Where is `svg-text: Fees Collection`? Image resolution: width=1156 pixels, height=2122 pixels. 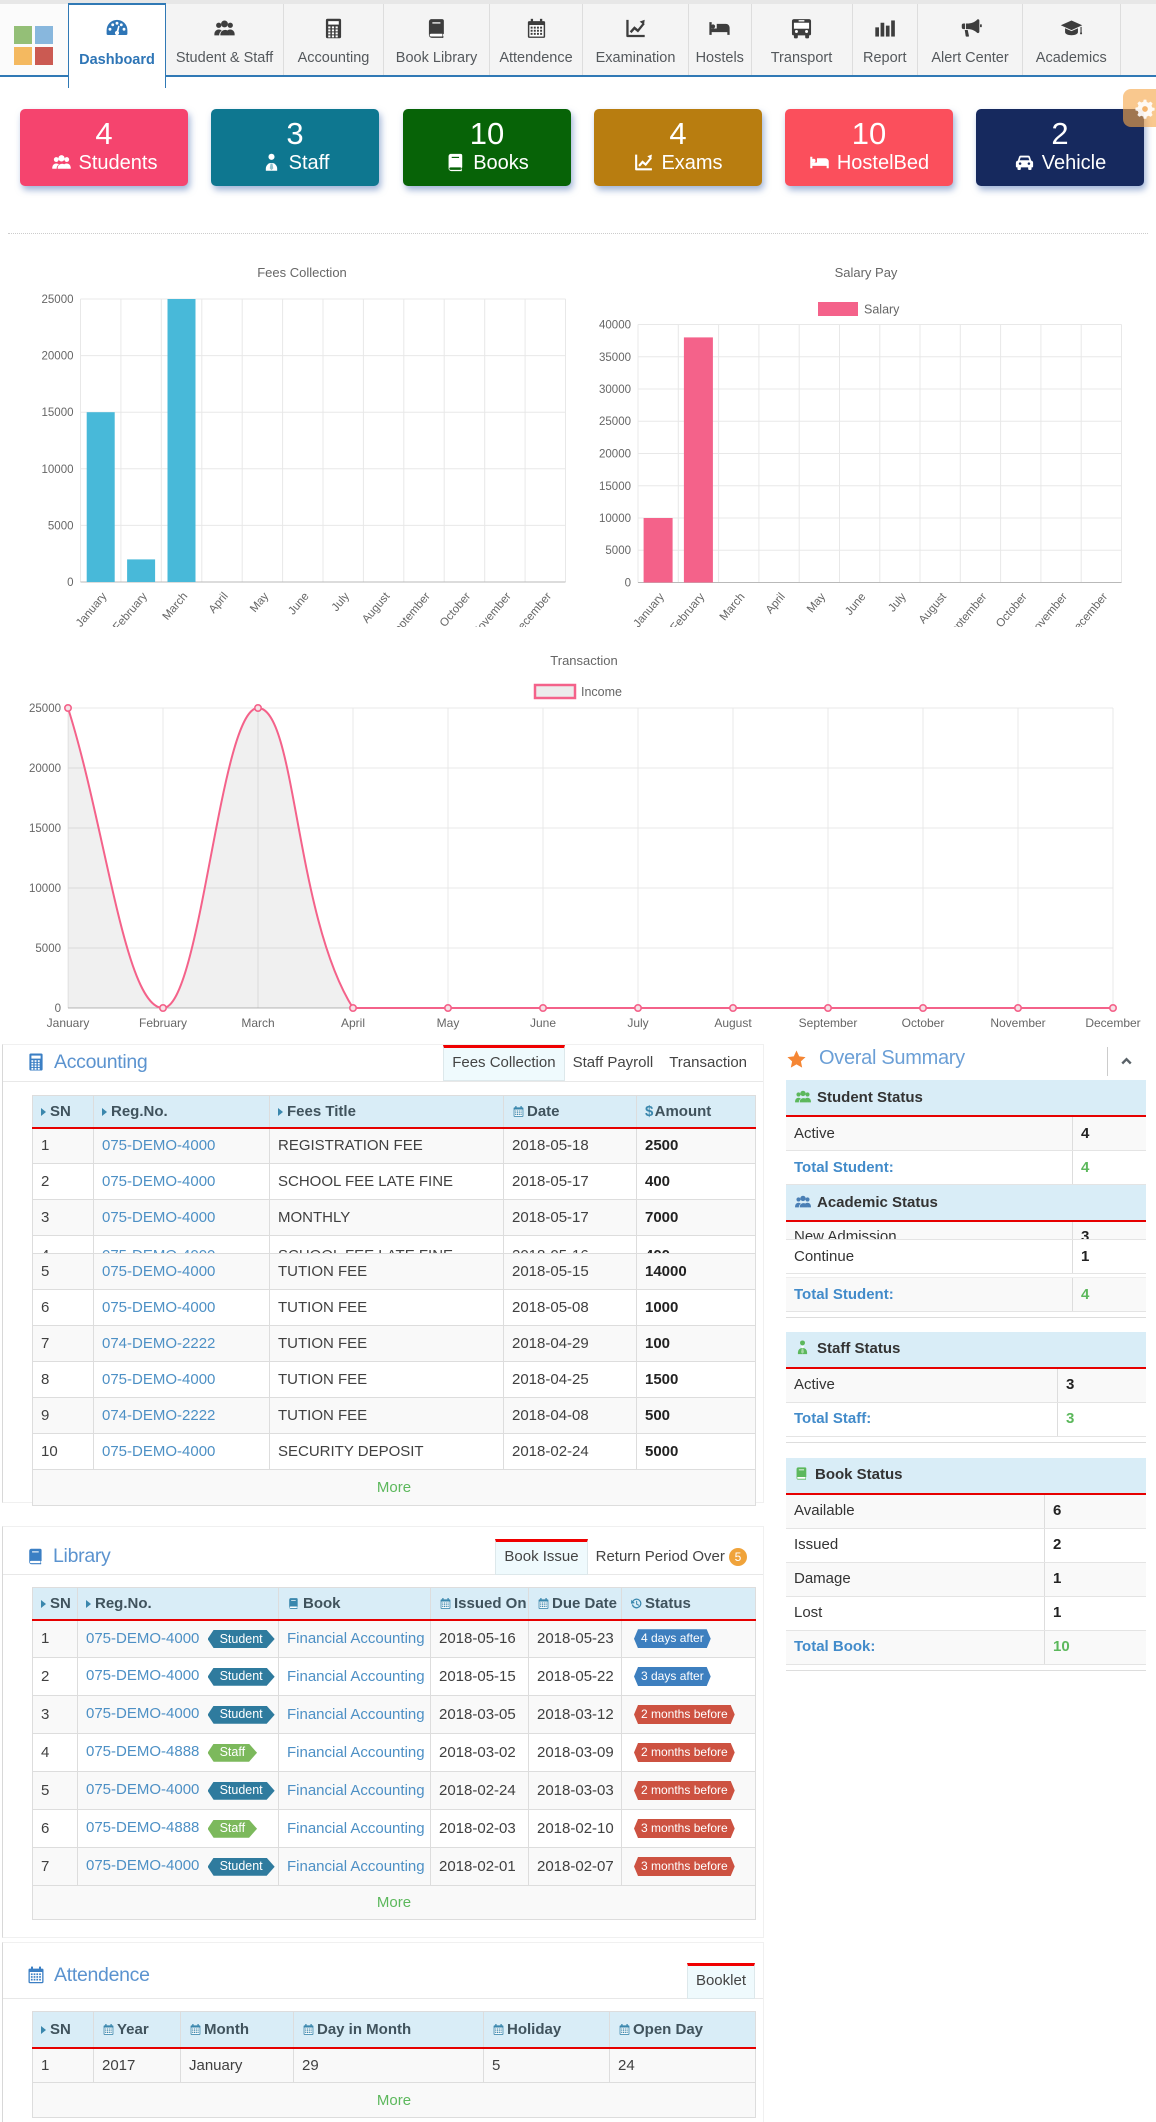 svg-text: Fees Collection is located at coordinates (302, 272).